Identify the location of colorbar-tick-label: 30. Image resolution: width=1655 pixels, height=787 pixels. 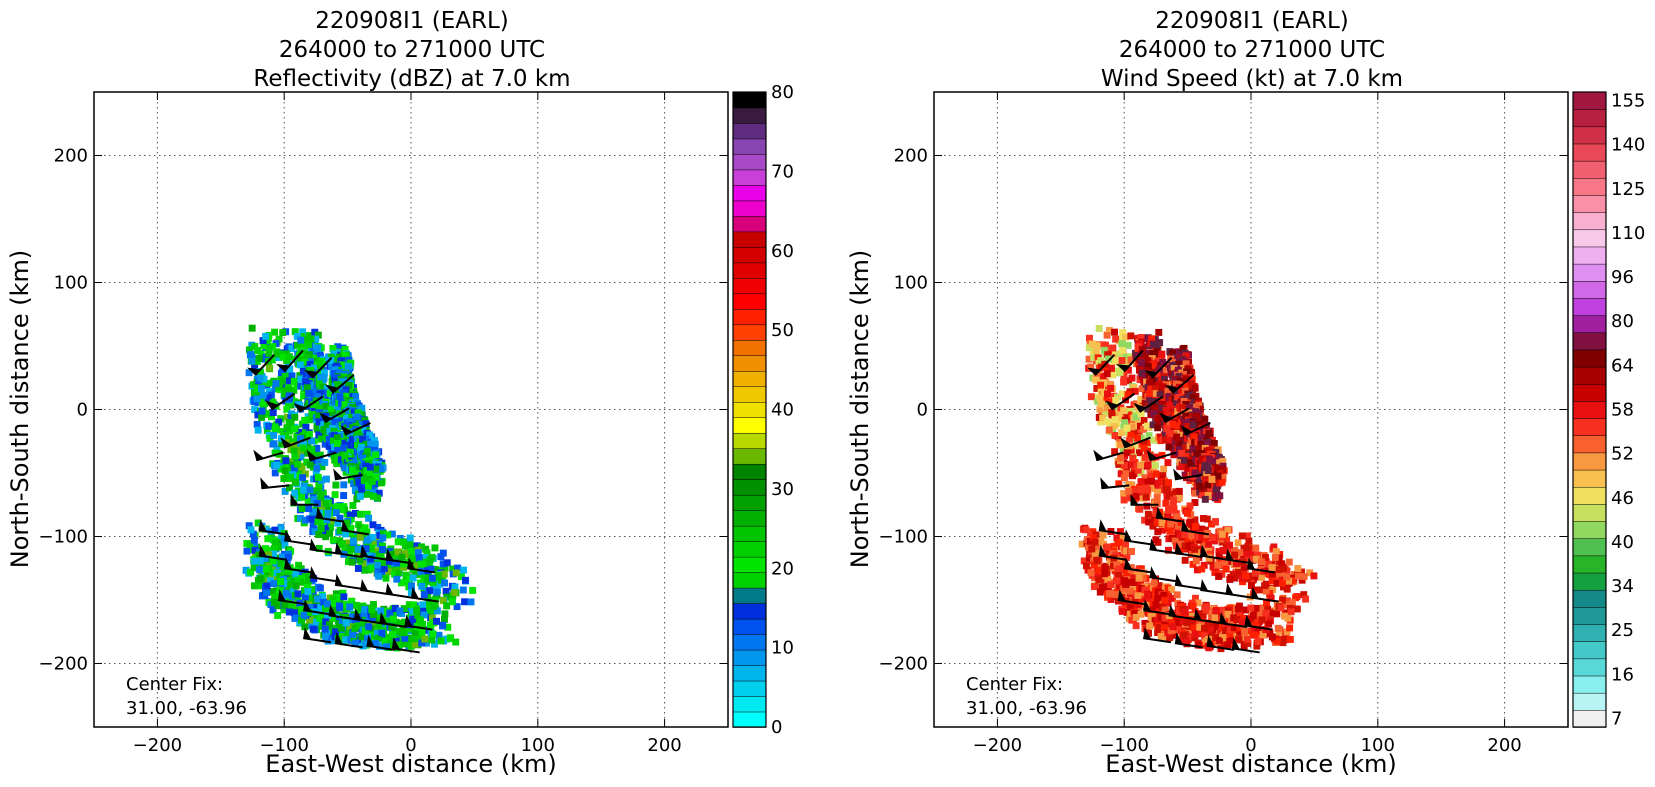
(782, 489).